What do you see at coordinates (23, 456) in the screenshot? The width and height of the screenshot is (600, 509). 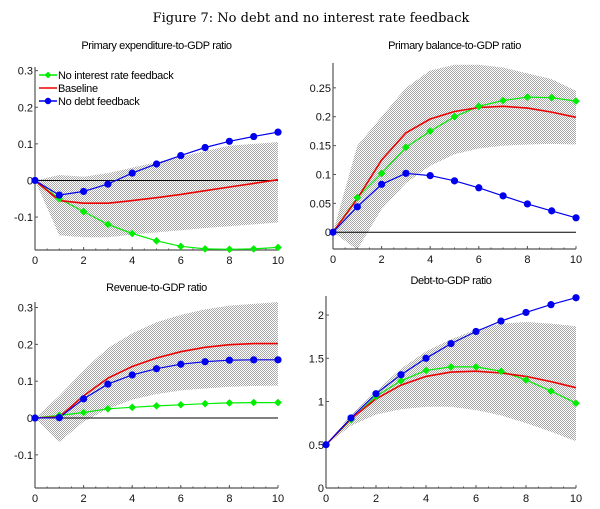 I see `y-tick-label: -0.1` at bounding box center [23, 456].